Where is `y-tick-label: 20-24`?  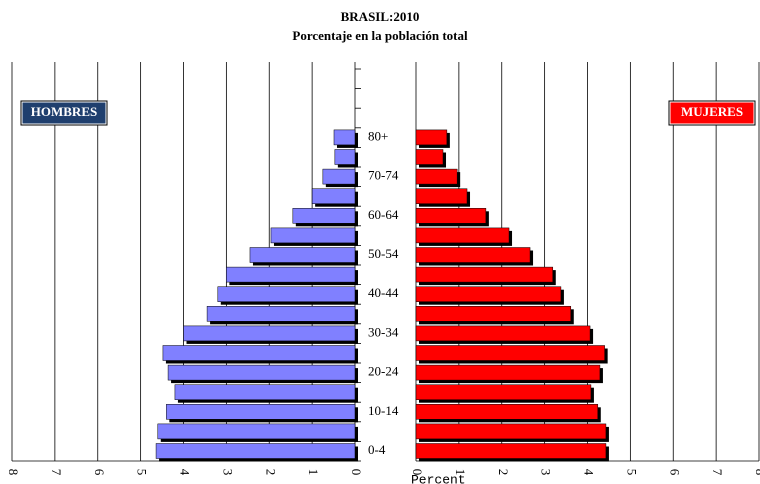
y-tick-label: 20-24 is located at coordinates (383, 371).